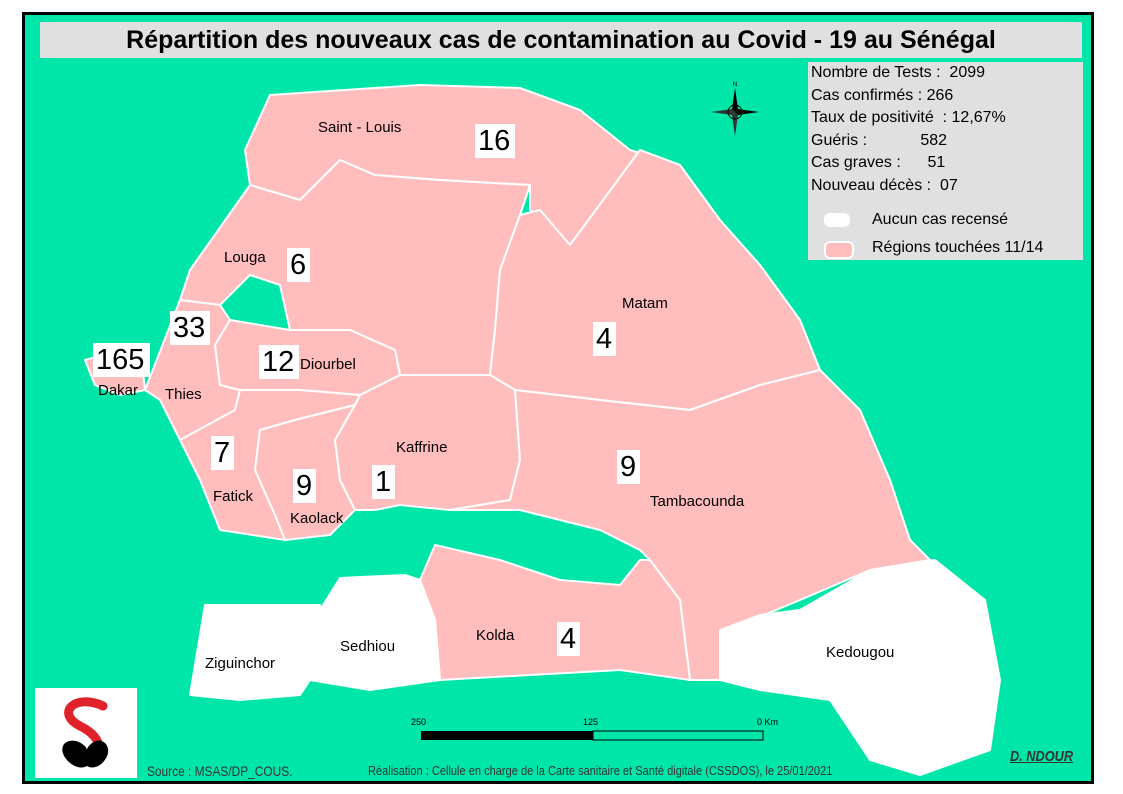 This screenshot has height=794, width=1123. What do you see at coordinates (495, 635) in the screenshot?
I see `region-label-kolda: Kolda` at bounding box center [495, 635].